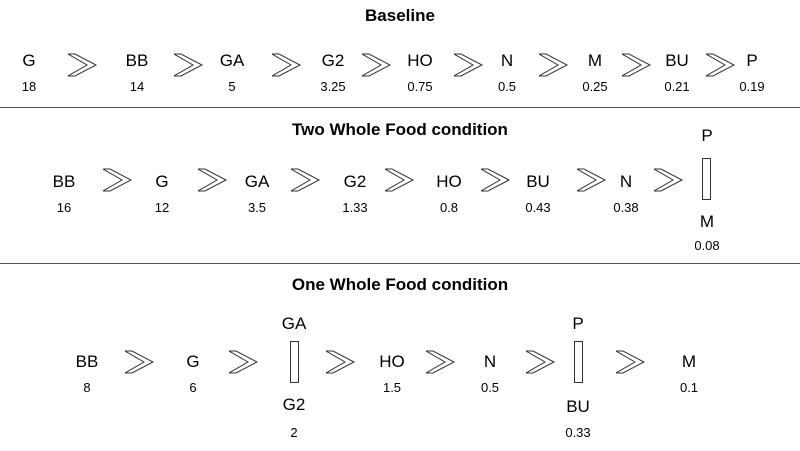 This screenshot has height=451, width=800. I want to click on two-food-item-label: GA, so click(257, 181).